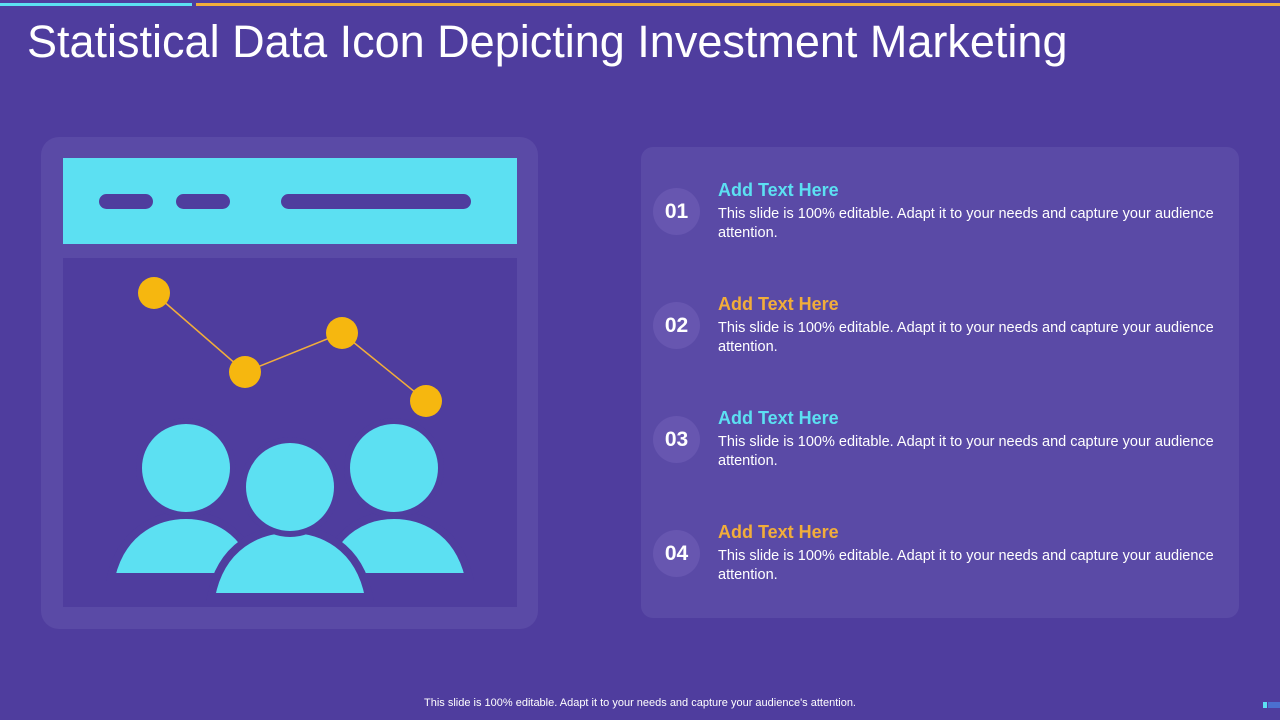 The height and width of the screenshot is (720, 1280). What do you see at coordinates (96, 4) in the screenshot?
I see `top-accent-bar-cyan` at bounding box center [96, 4].